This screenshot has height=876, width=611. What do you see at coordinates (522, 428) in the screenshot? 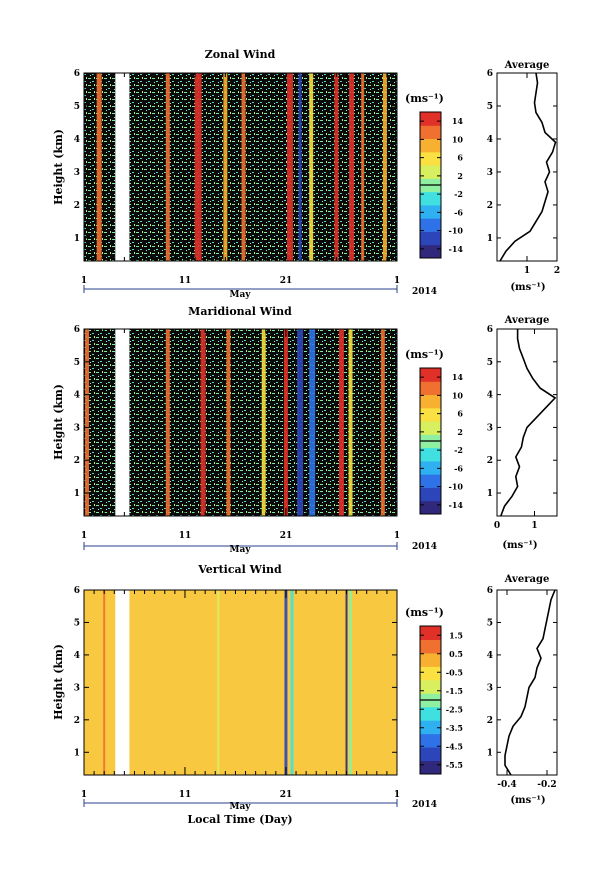
I see `average-profile: 1 2 3 4 5 6 0 1` at bounding box center [522, 428].